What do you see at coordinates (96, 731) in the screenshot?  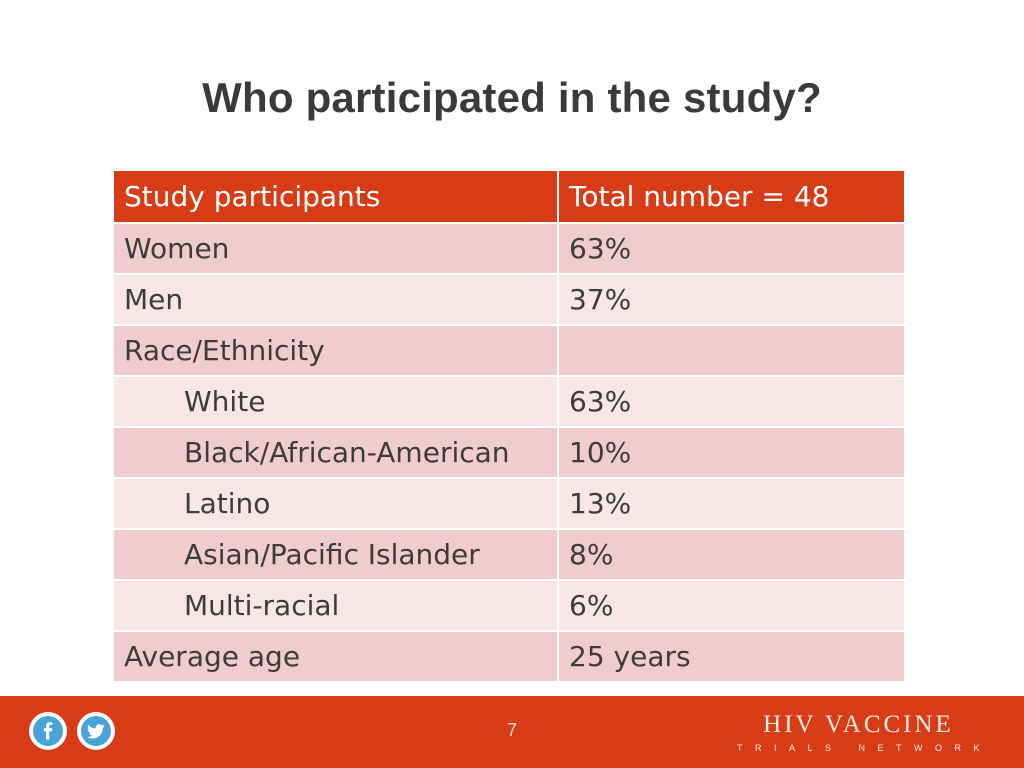 I see `twitter-icon` at bounding box center [96, 731].